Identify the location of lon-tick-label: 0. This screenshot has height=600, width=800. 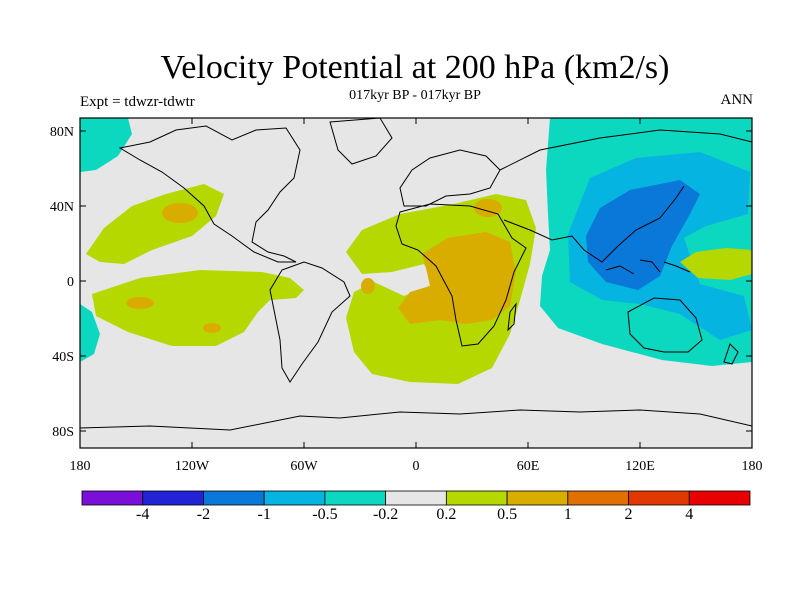
(416, 466).